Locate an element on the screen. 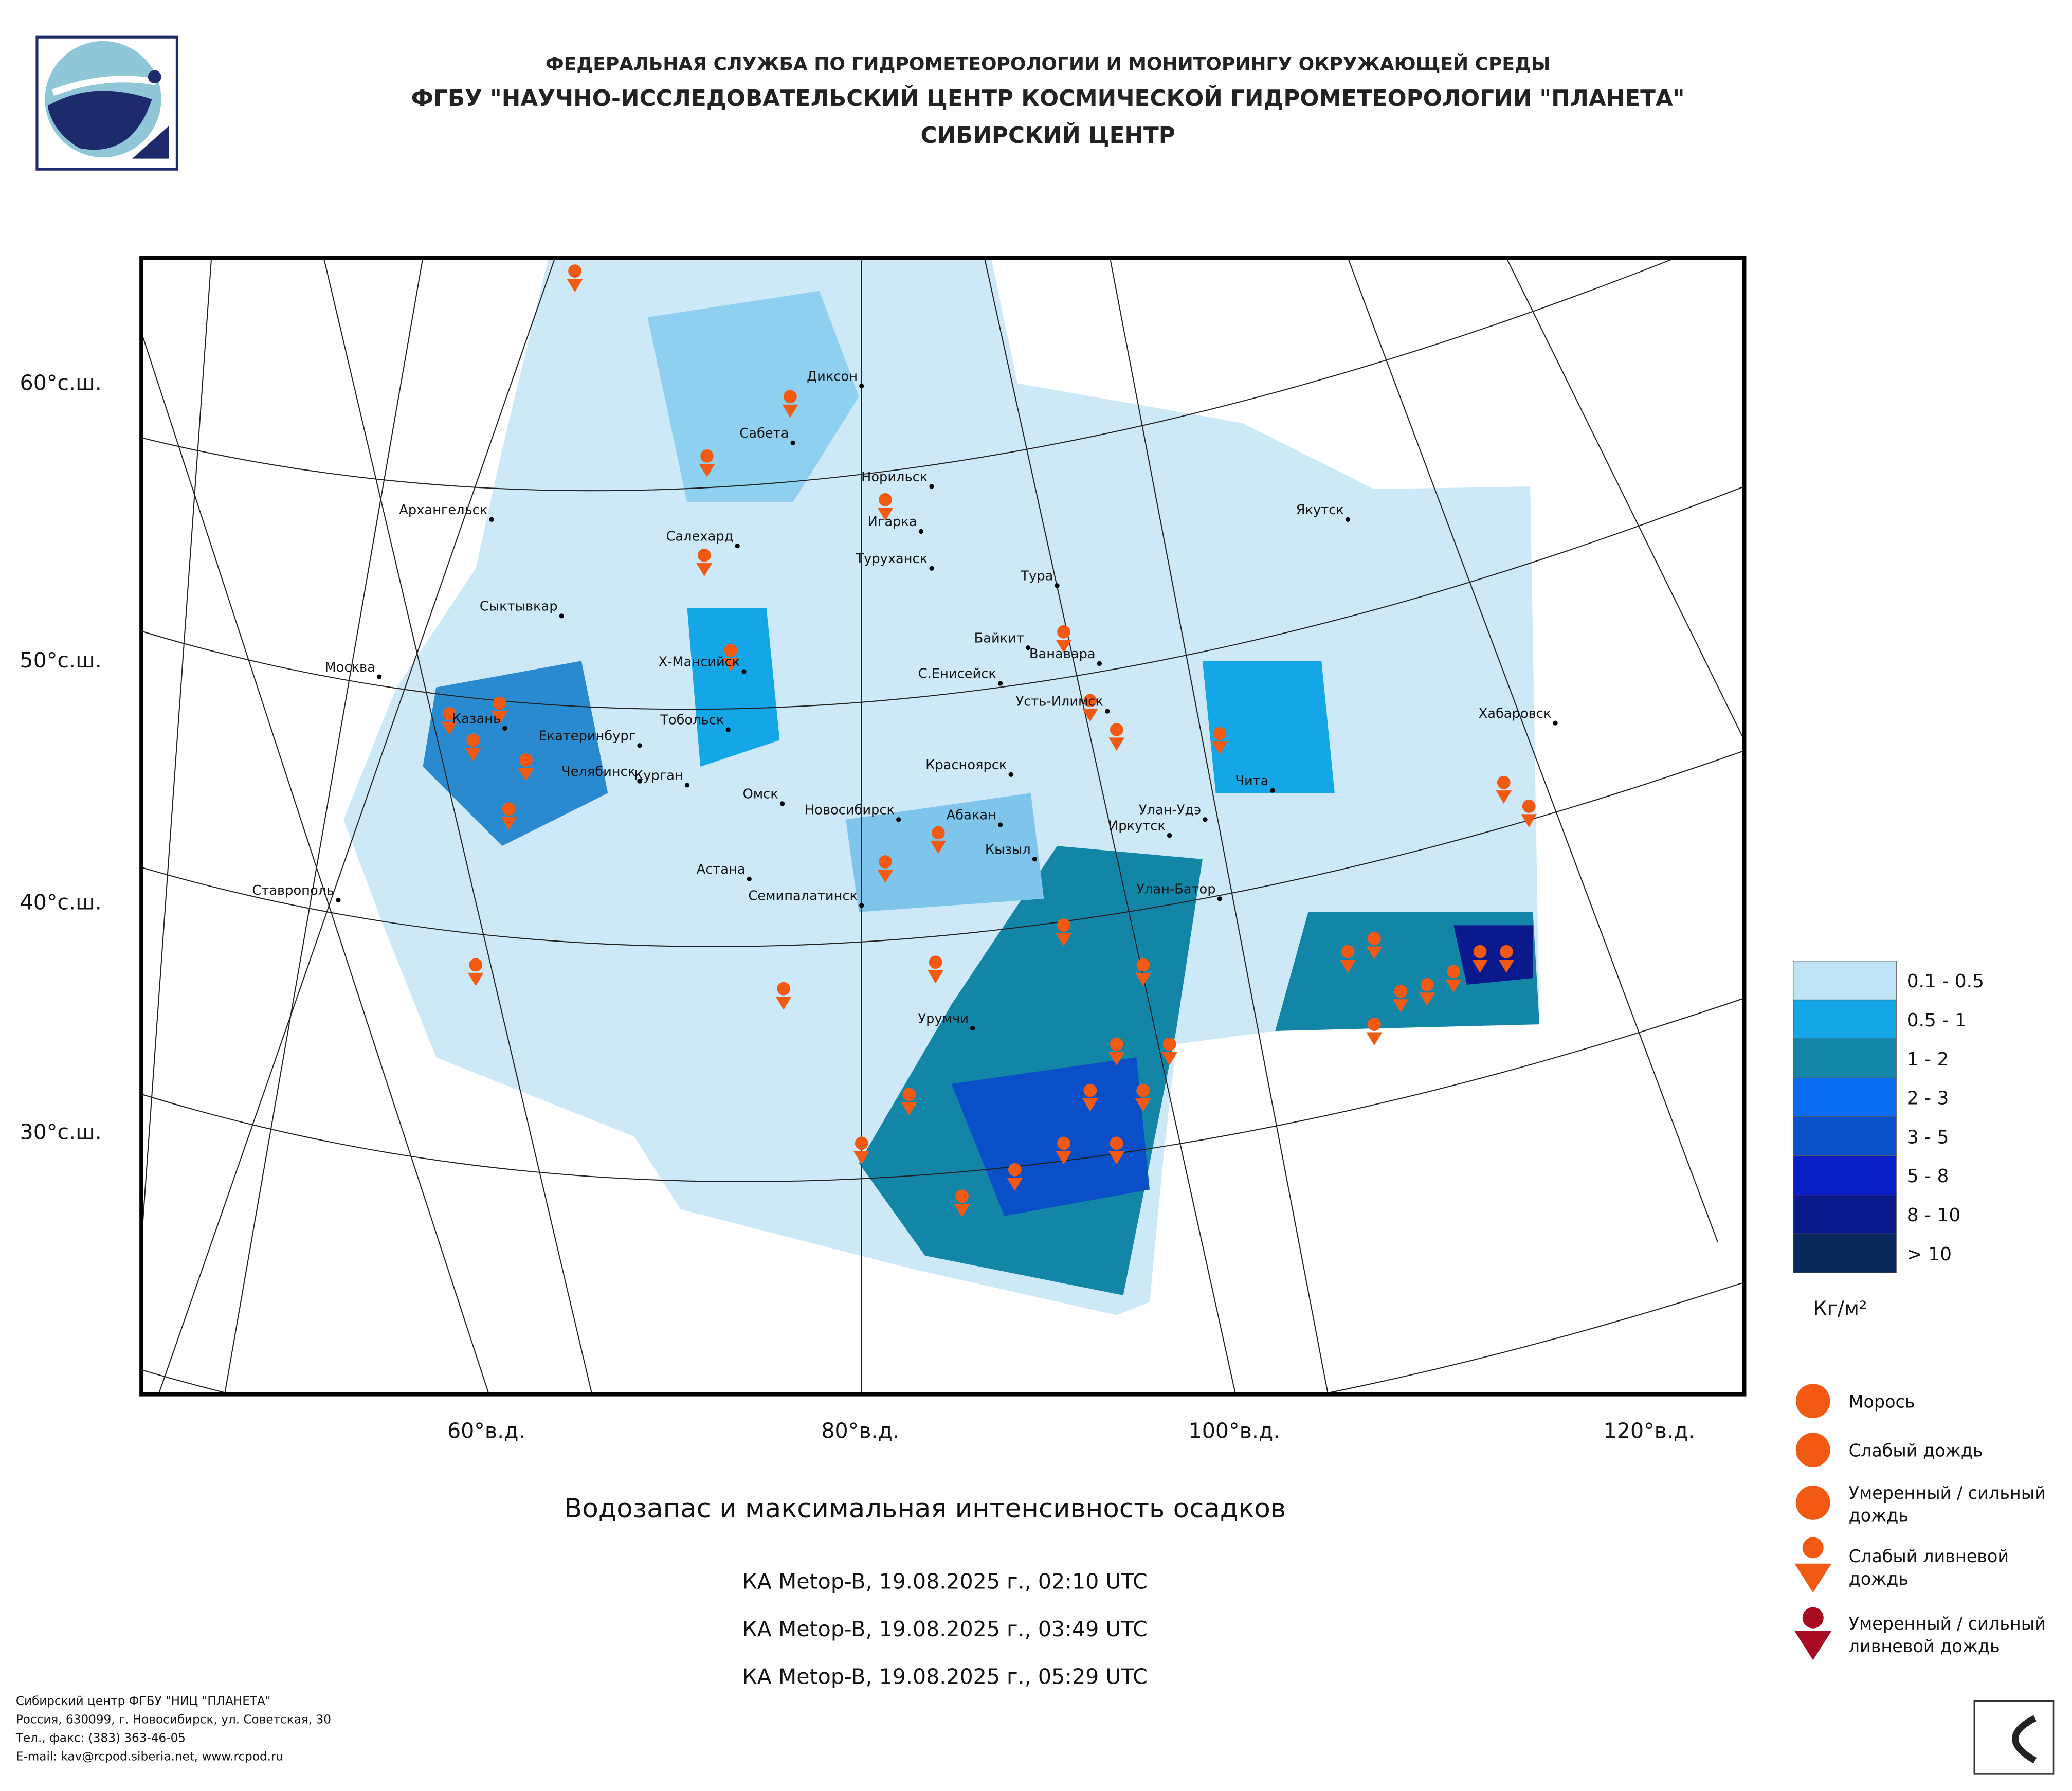 Image resolution: width=2072 pixels, height=1791 pixels. legend-label: 1 - 2 is located at coordinates (1928, 1059).